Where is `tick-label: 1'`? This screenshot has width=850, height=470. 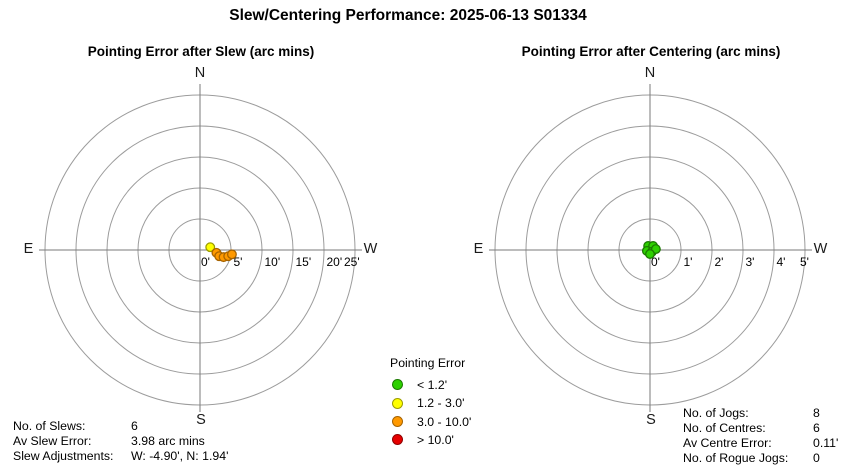
tick-label: 1' is located at coordinates (688, 262).